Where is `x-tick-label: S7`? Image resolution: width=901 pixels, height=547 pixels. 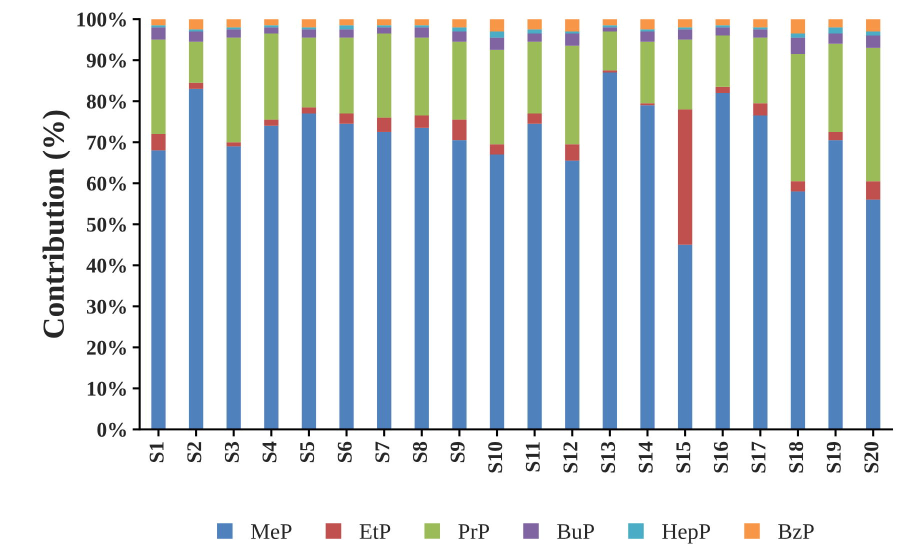 x-tick-label: S7 is located at coordinates (382, 452).